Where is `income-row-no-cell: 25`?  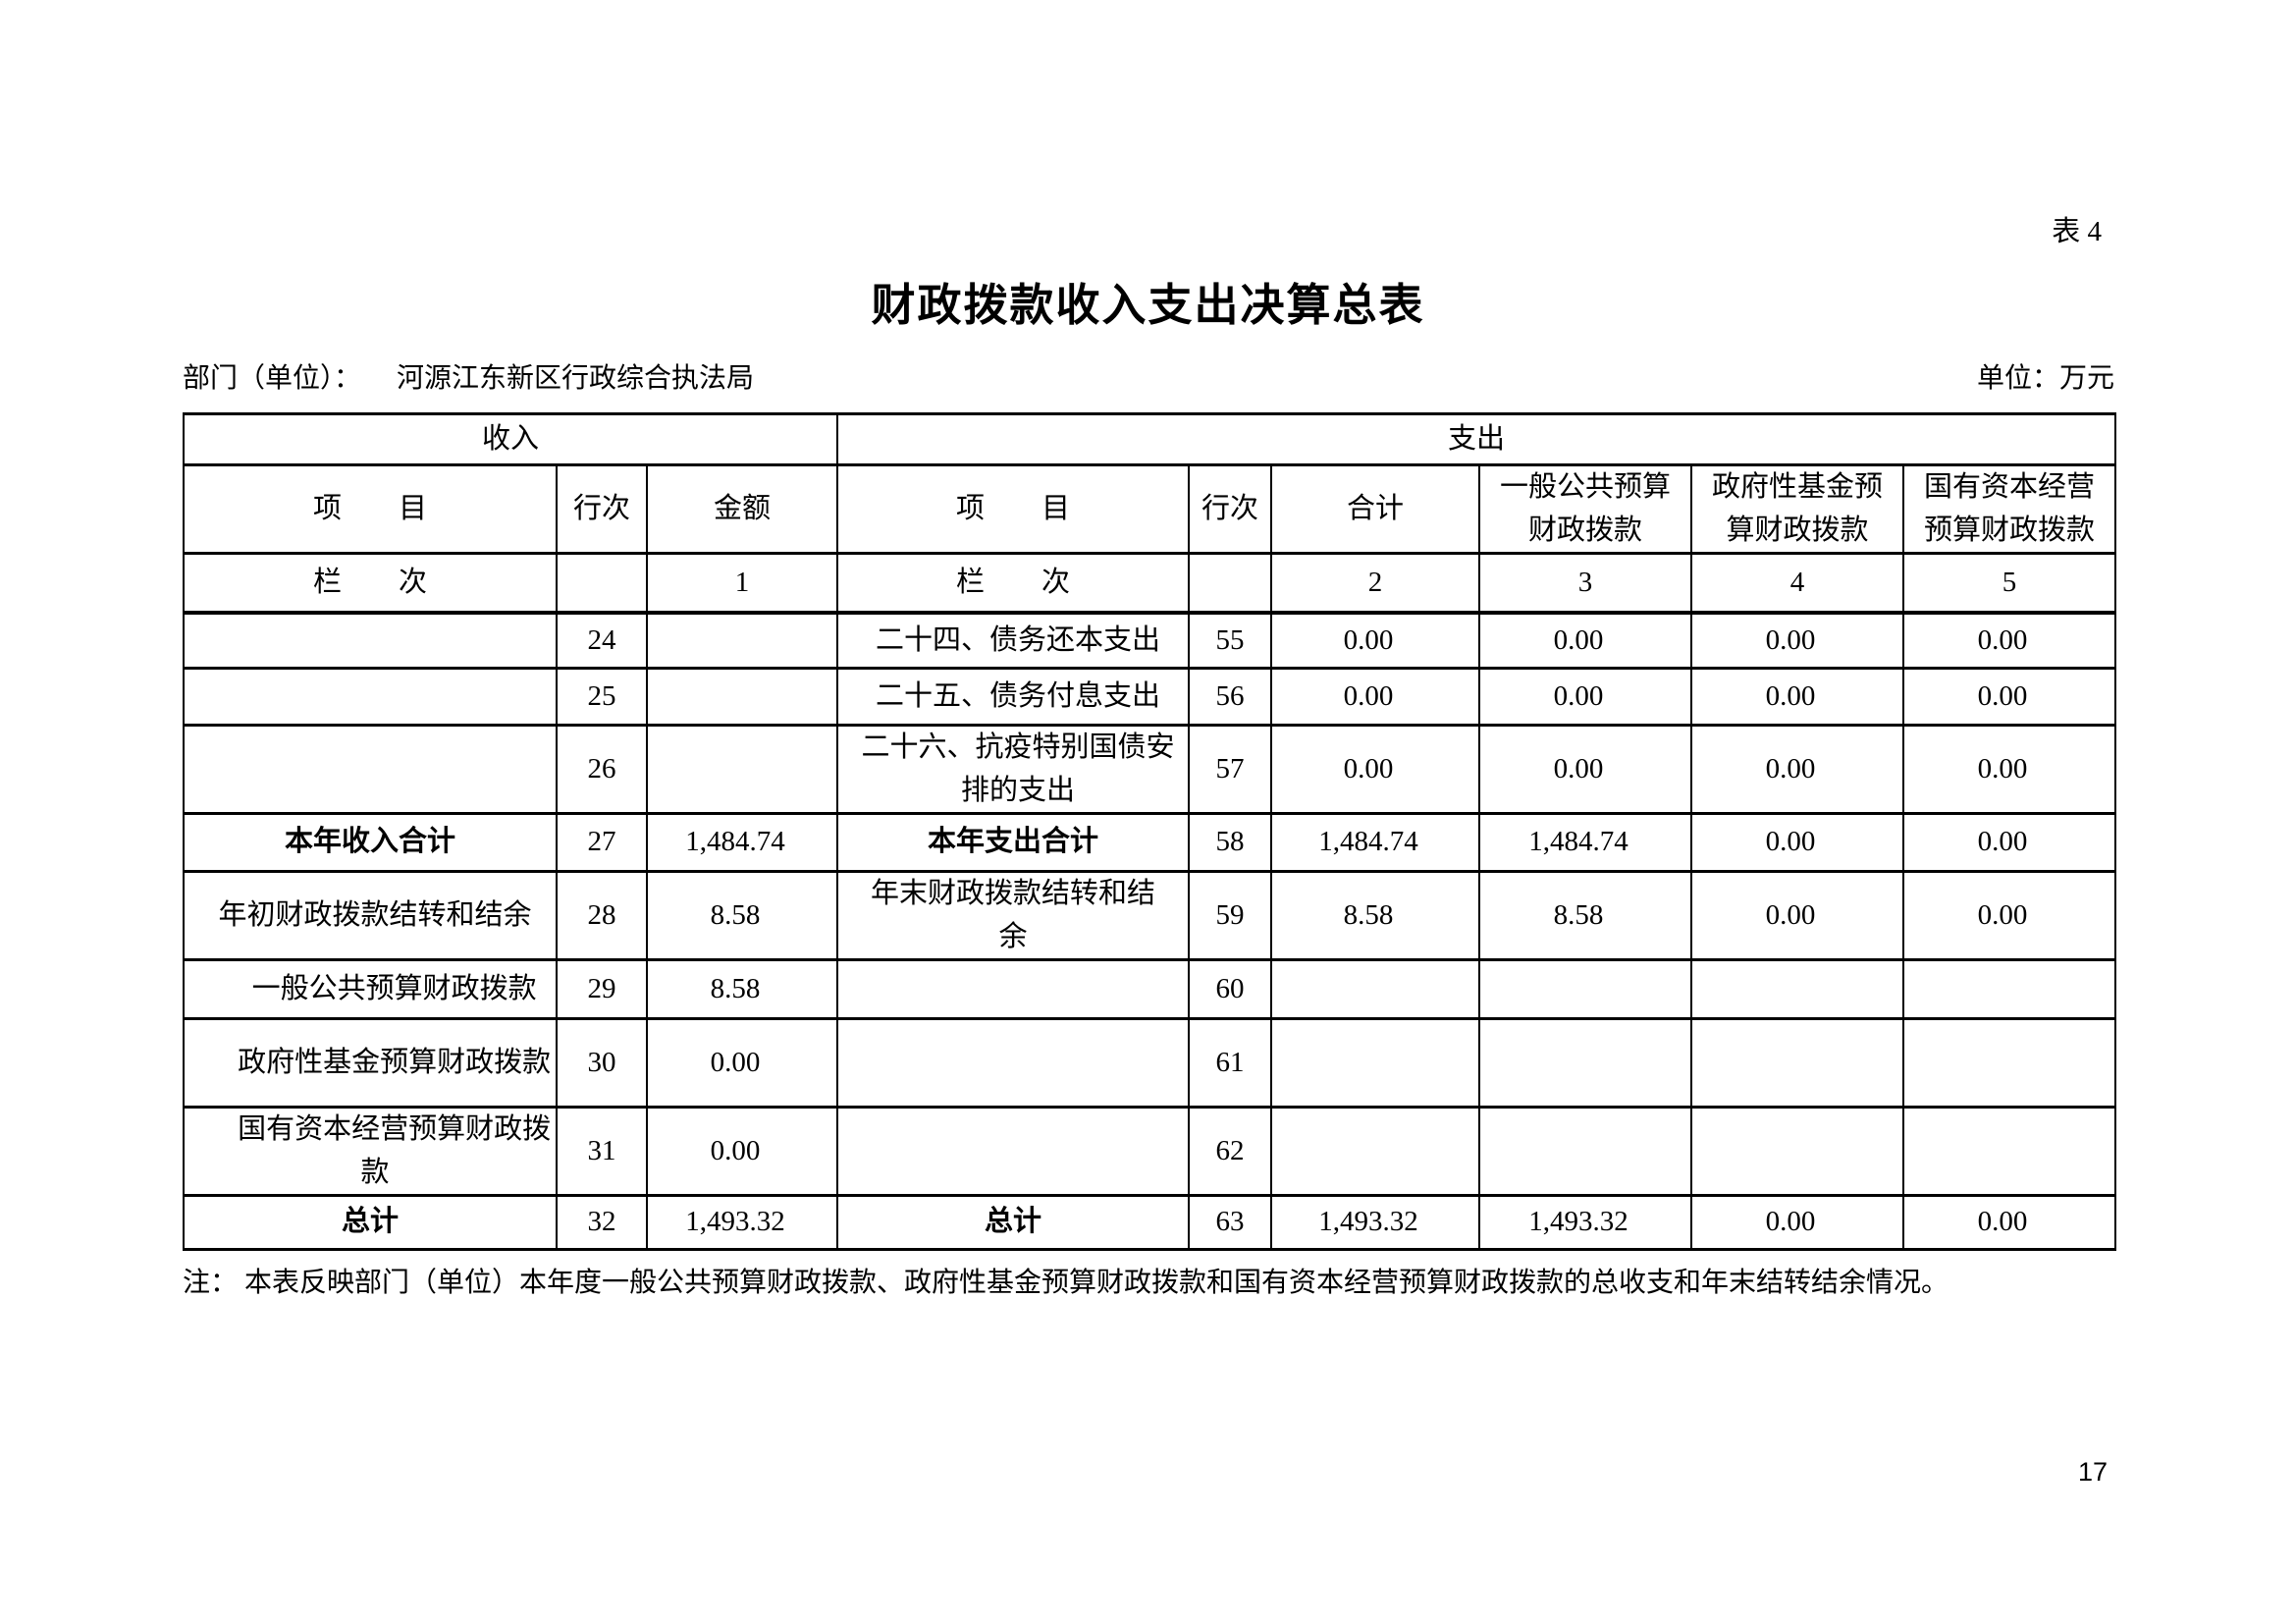
income-row-no-cell: 25 is located at coordinates (602, 697).